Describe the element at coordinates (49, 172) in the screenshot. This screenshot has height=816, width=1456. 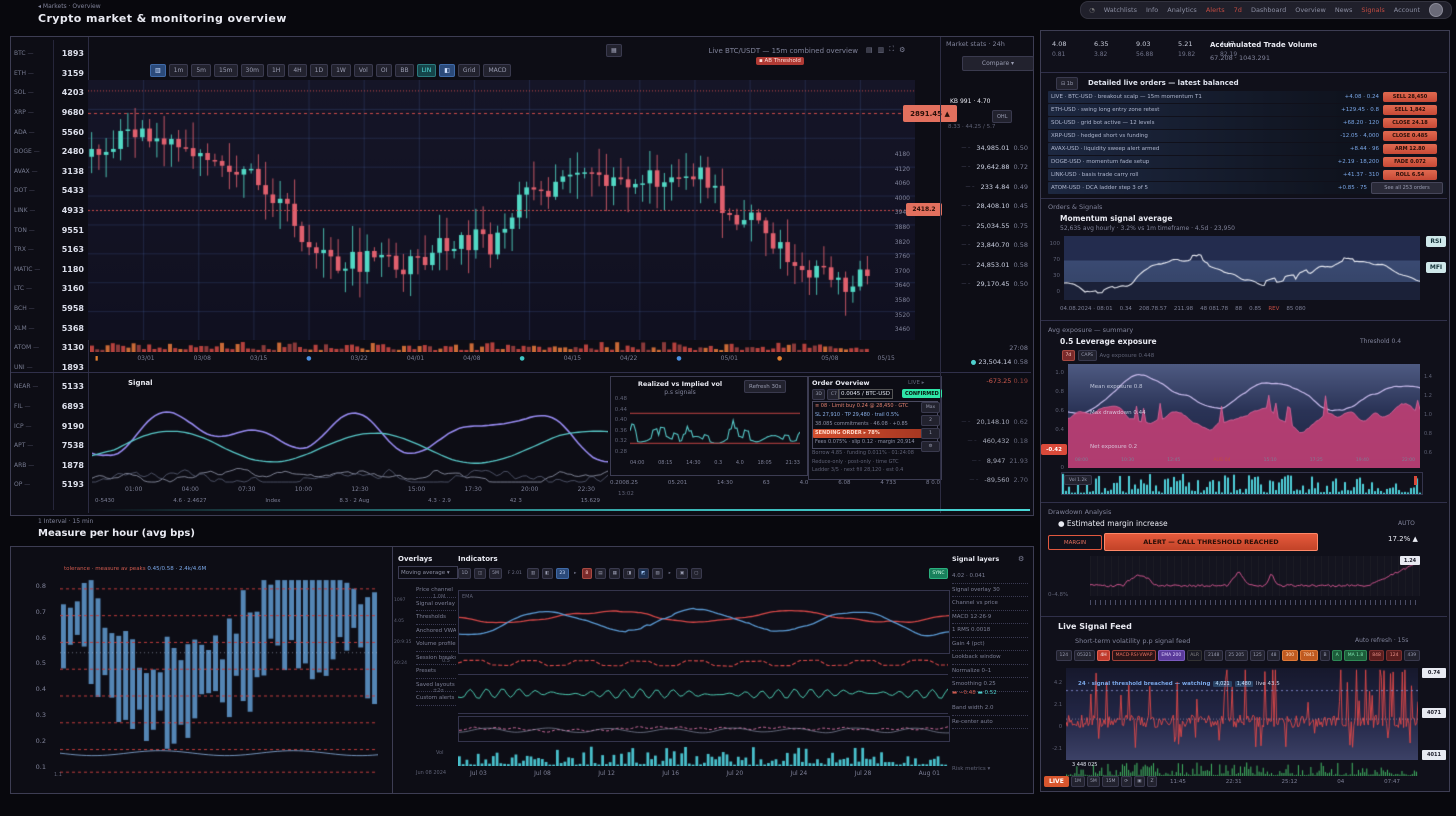
I see `watchlist-row: AVAX 3138` at that location.